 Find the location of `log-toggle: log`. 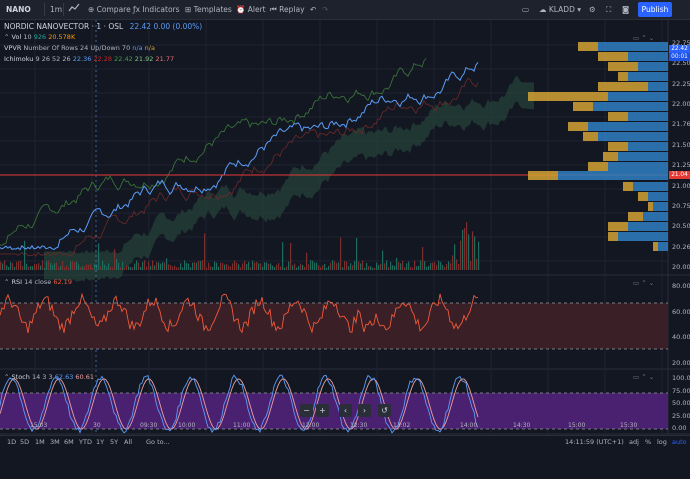

log-toggle: log is located at coordinates (662, 442).